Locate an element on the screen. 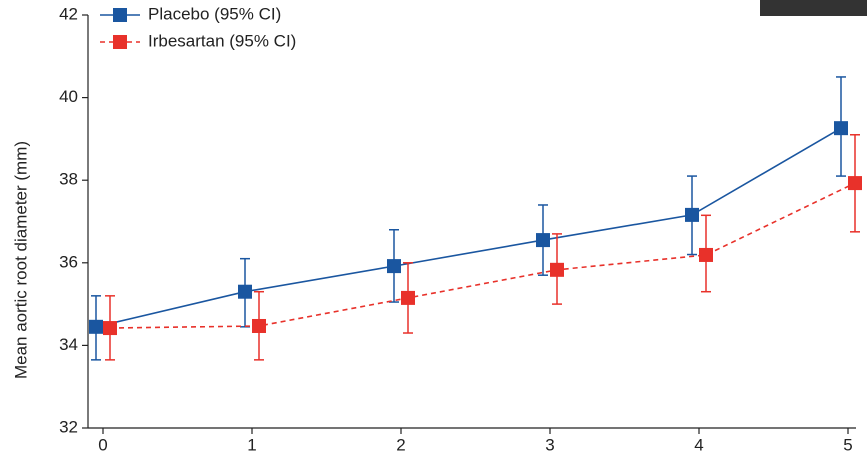 This screenshot has height=455, width=867. x-tick-label: 5 is located at coordinates (847, 444).